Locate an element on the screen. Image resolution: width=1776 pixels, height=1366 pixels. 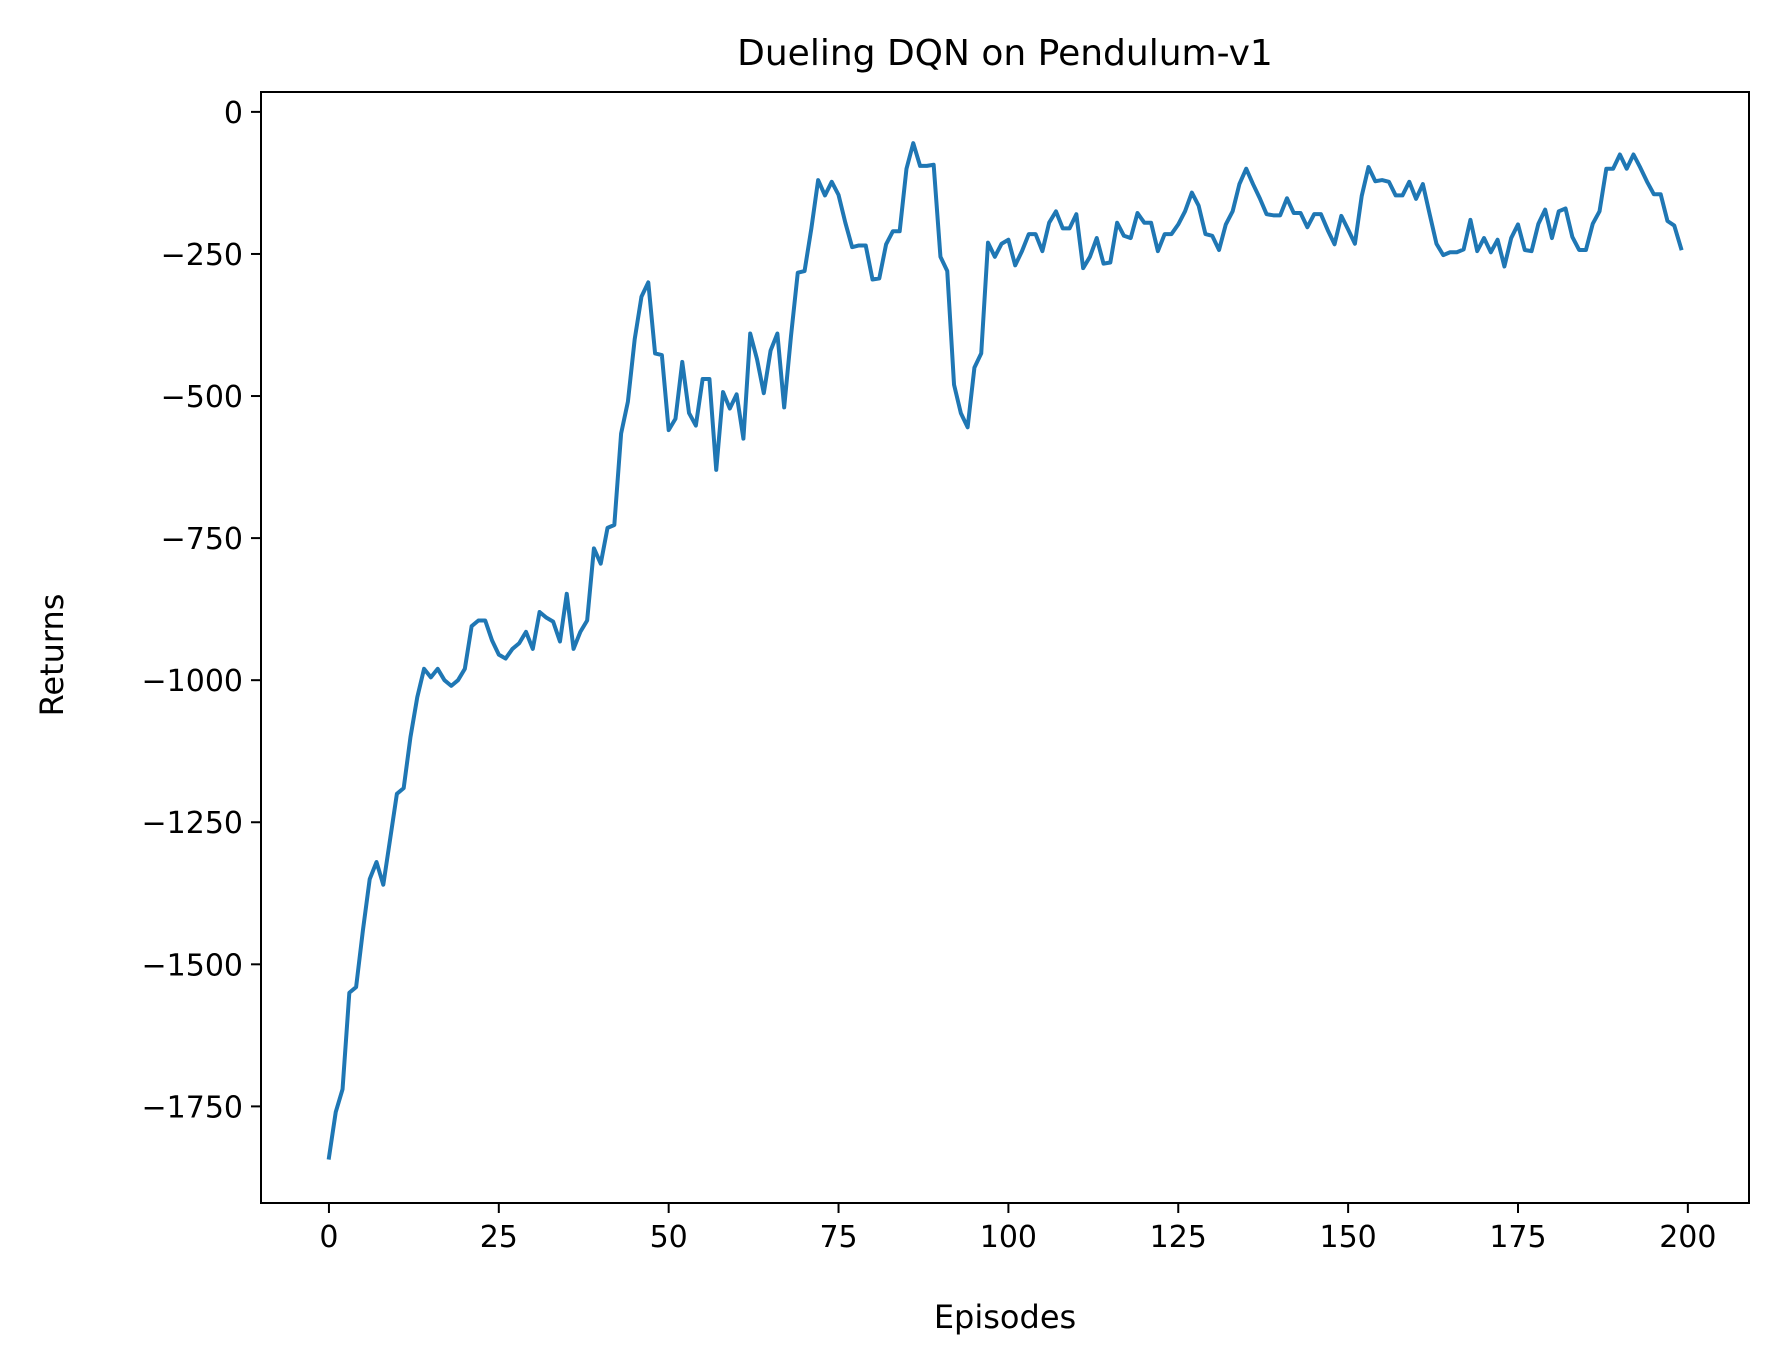
x-tick-label: 125 is located at coordinates (1178, 1237).